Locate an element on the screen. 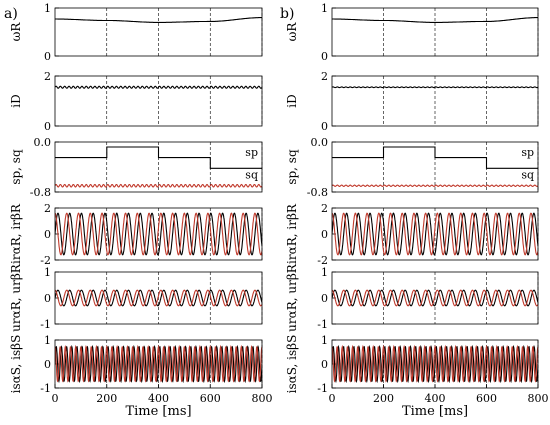 Image resolution: width=550 pixels, height=425 pixels. y-axis-label: sp, sq is located at coordinates (292, 167).